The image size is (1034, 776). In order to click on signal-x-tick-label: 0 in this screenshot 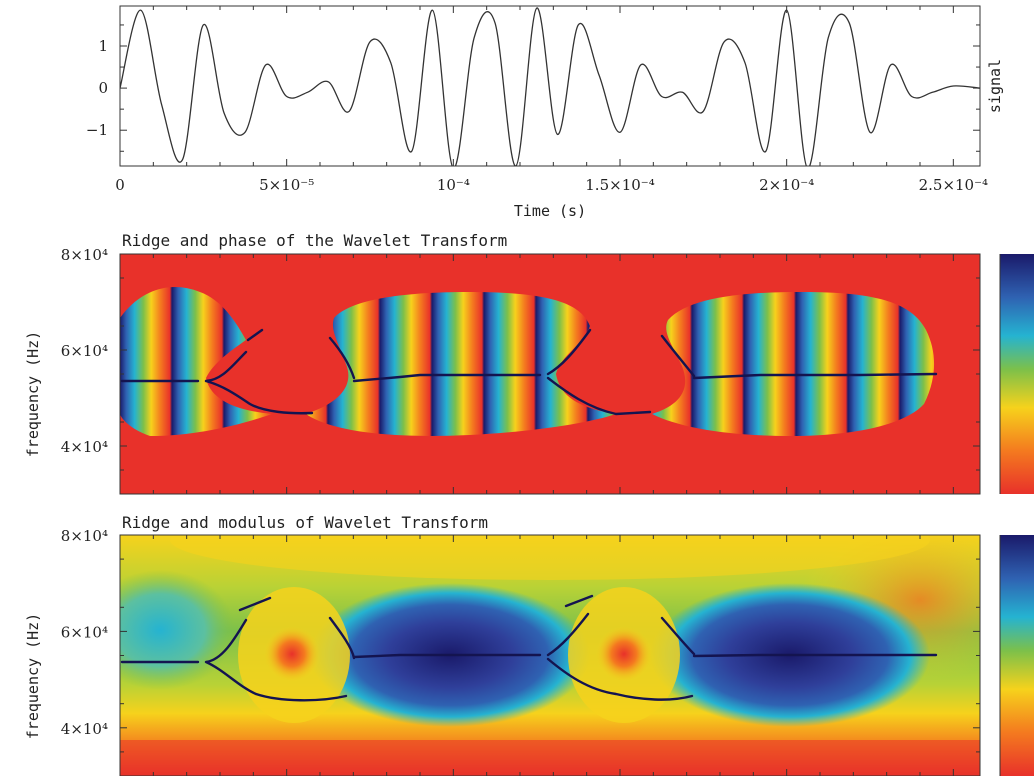, I will do `click(120, 185)`.